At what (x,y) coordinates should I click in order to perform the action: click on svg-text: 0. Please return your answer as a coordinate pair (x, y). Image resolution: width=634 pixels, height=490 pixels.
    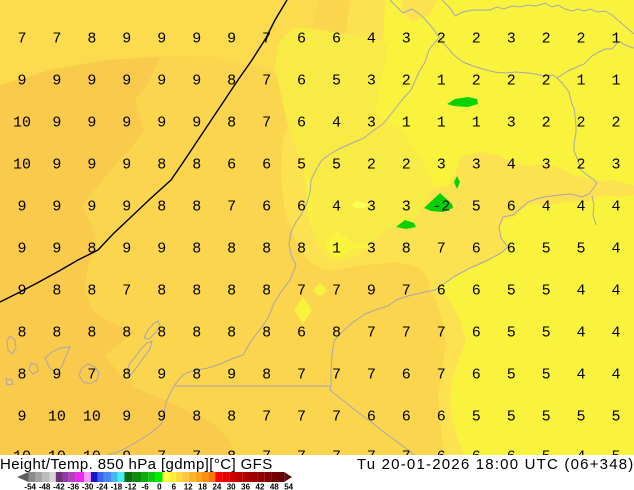
    Looking at the image, I should click on (159, 486).